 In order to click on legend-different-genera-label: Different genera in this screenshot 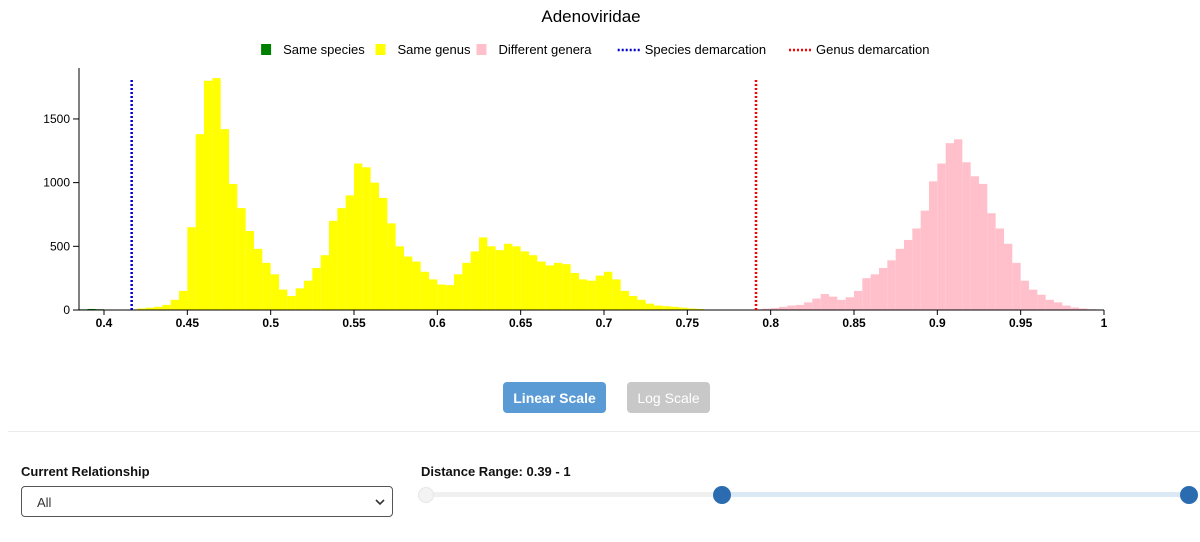, I will do `click(546, 49)`.